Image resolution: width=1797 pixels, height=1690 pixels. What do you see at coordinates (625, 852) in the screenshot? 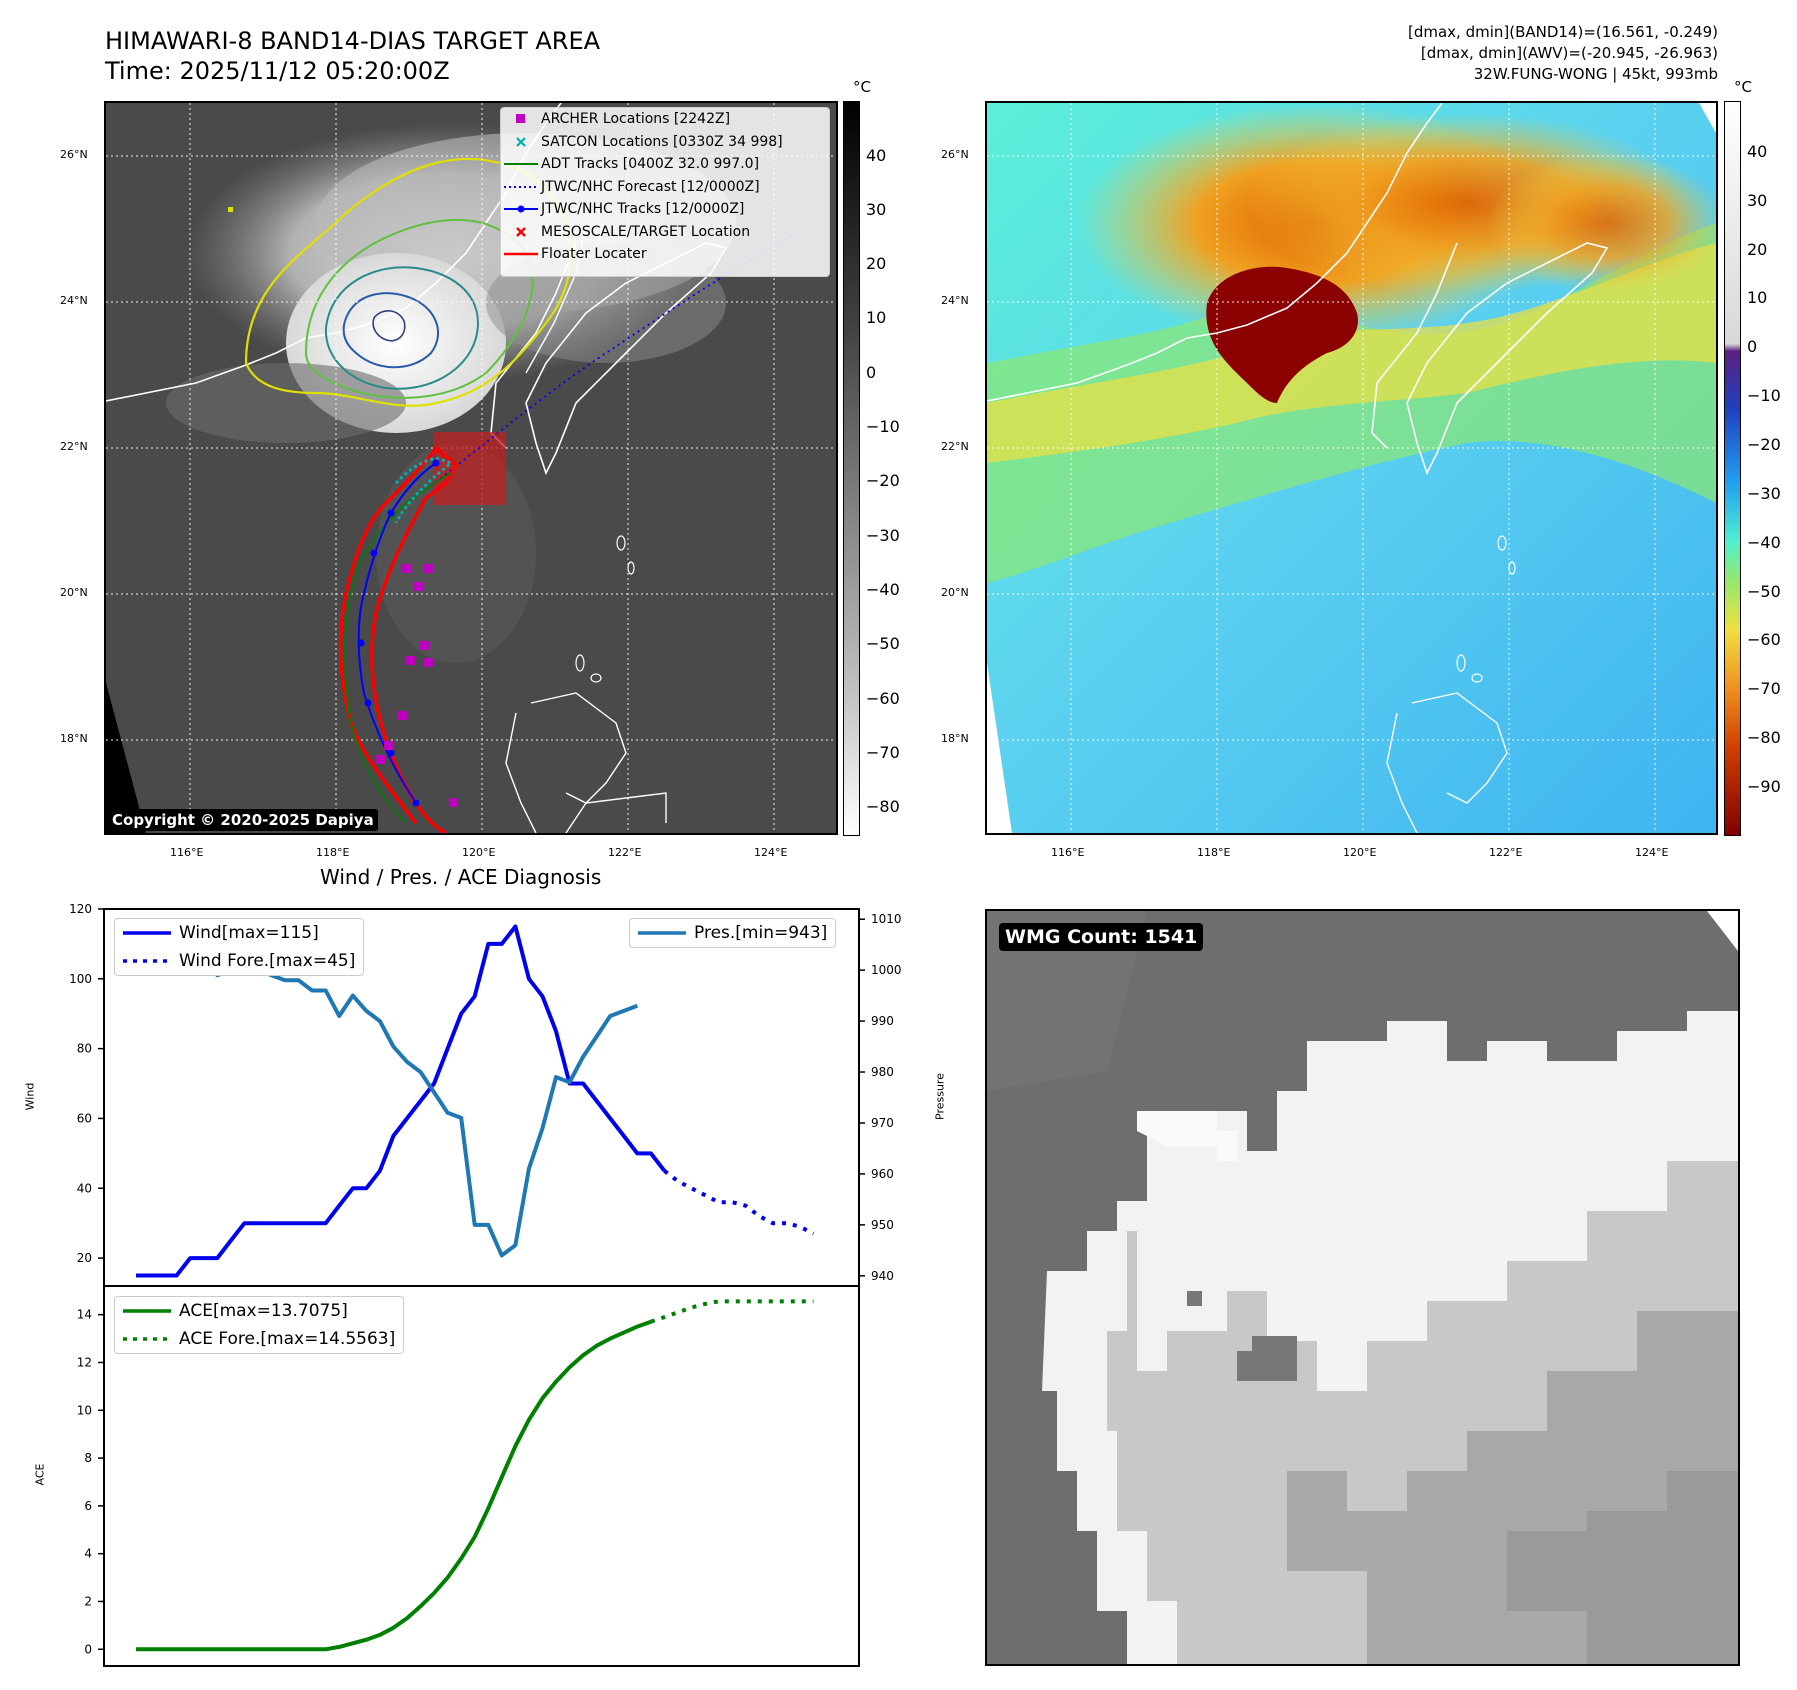
I see `lon-label: 122°E` at bounding box center [625, 852].